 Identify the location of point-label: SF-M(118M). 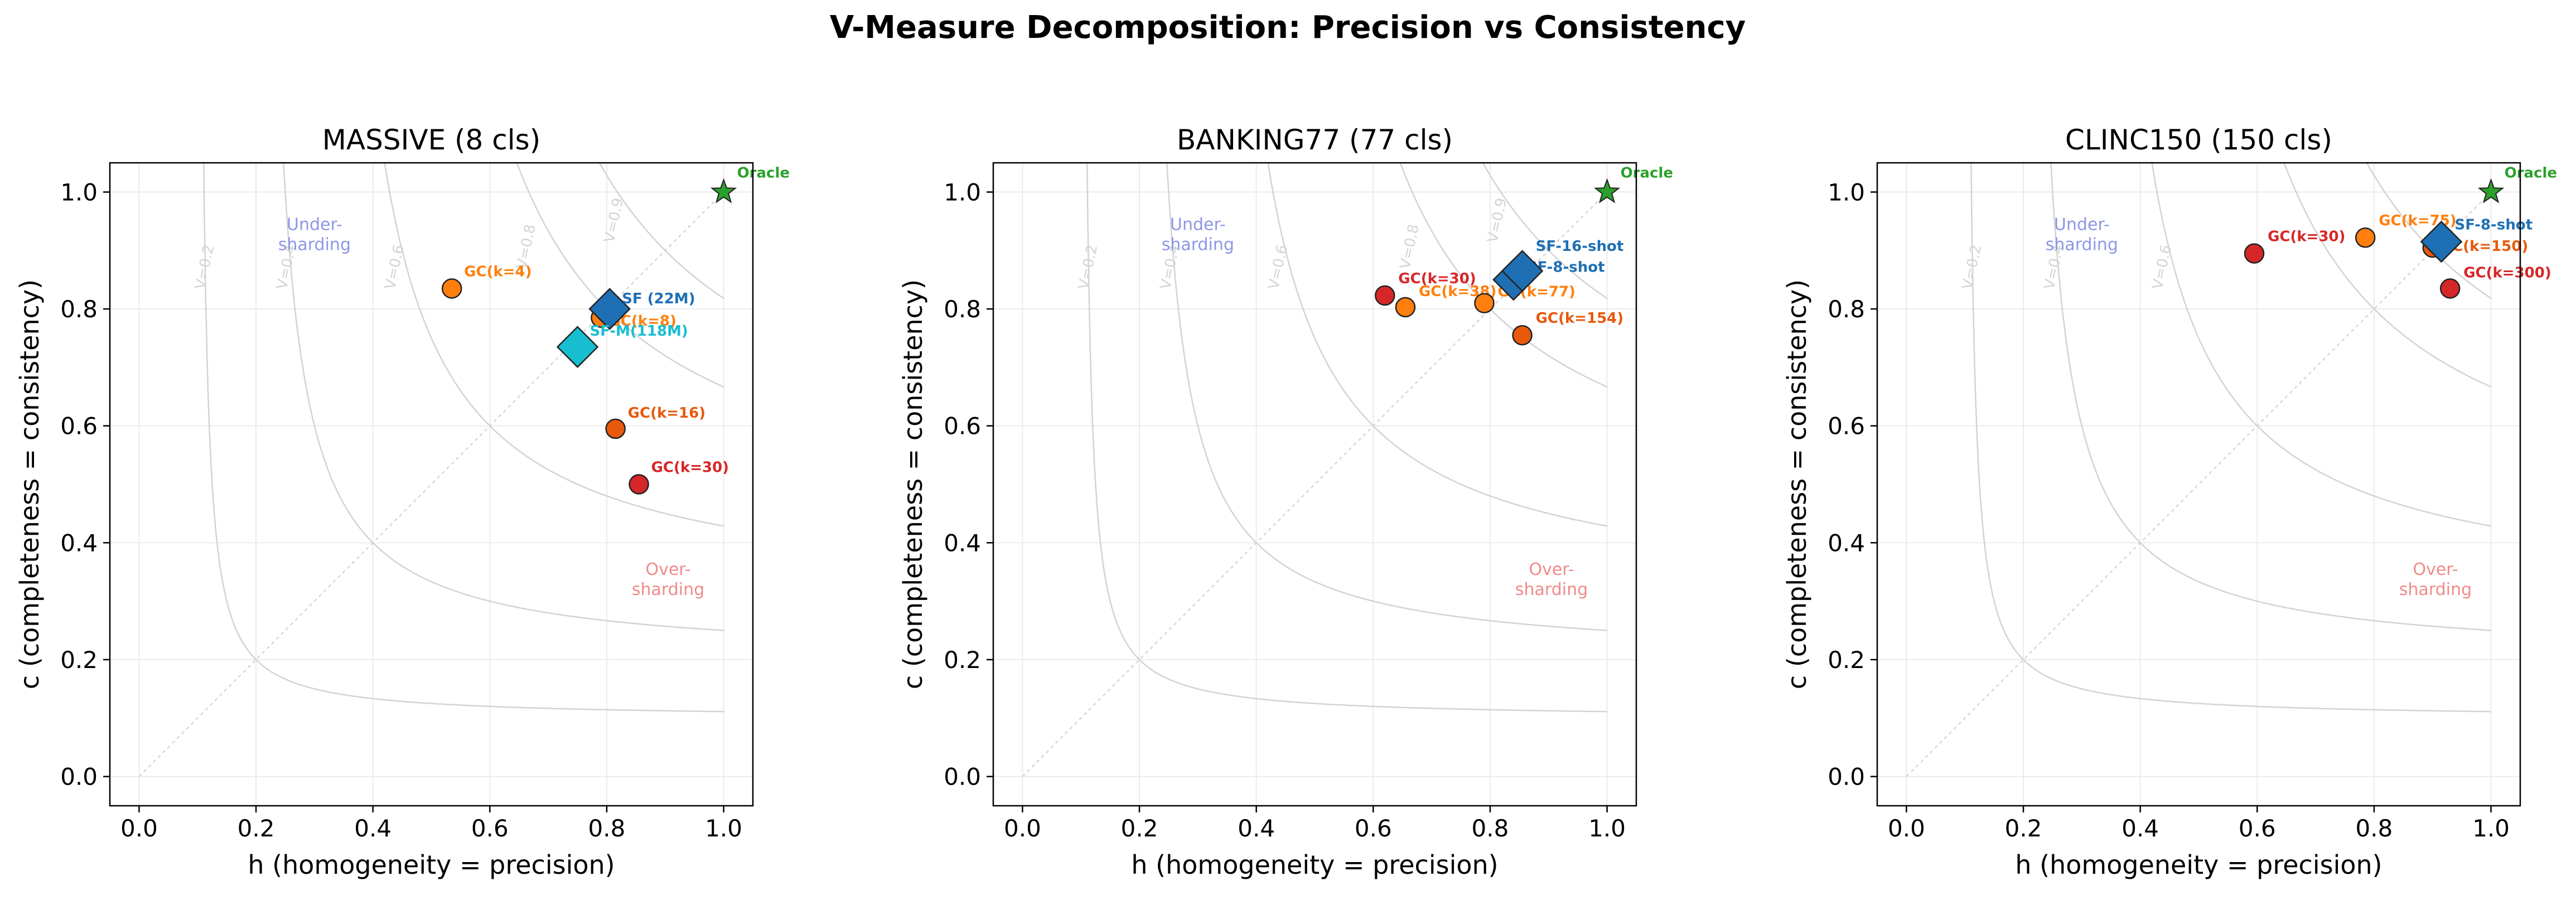
(639, 331).